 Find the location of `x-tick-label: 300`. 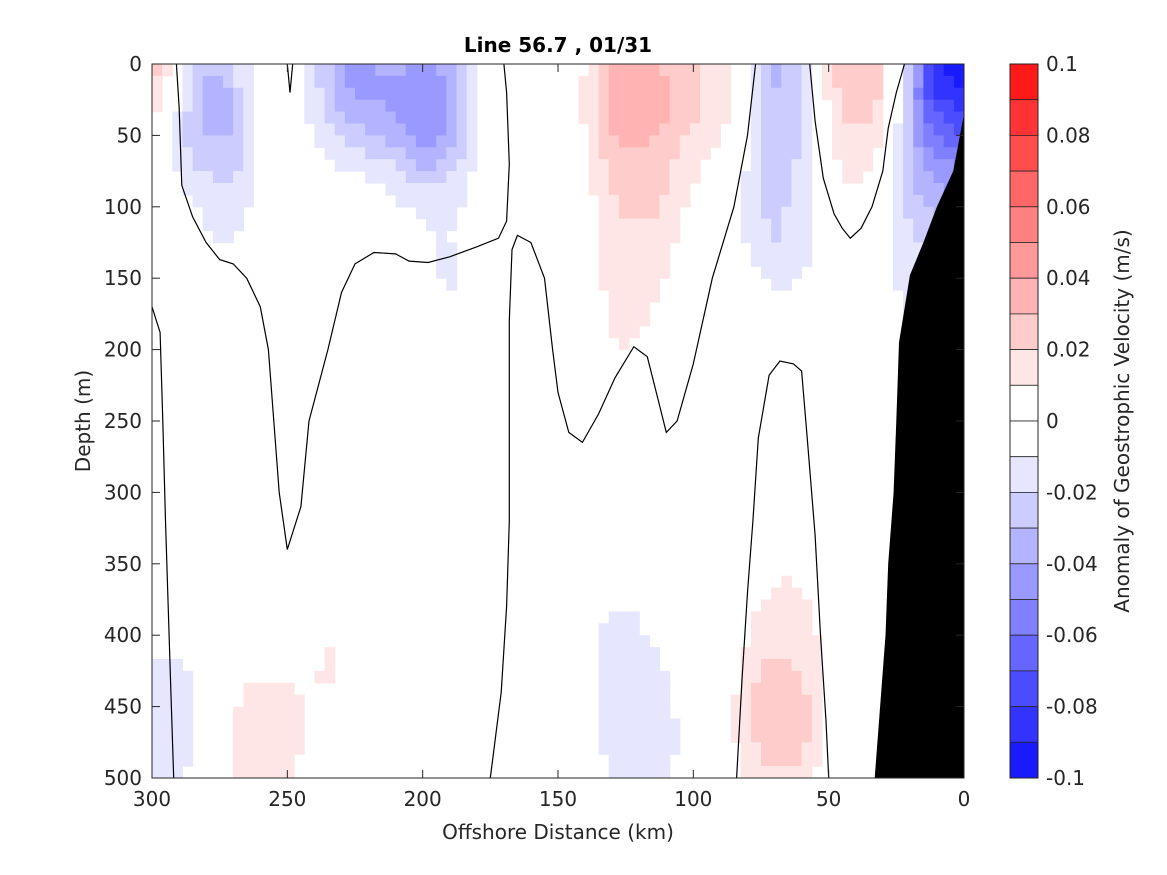

x-tick-label: 300 is located at coordinates (152, 799).